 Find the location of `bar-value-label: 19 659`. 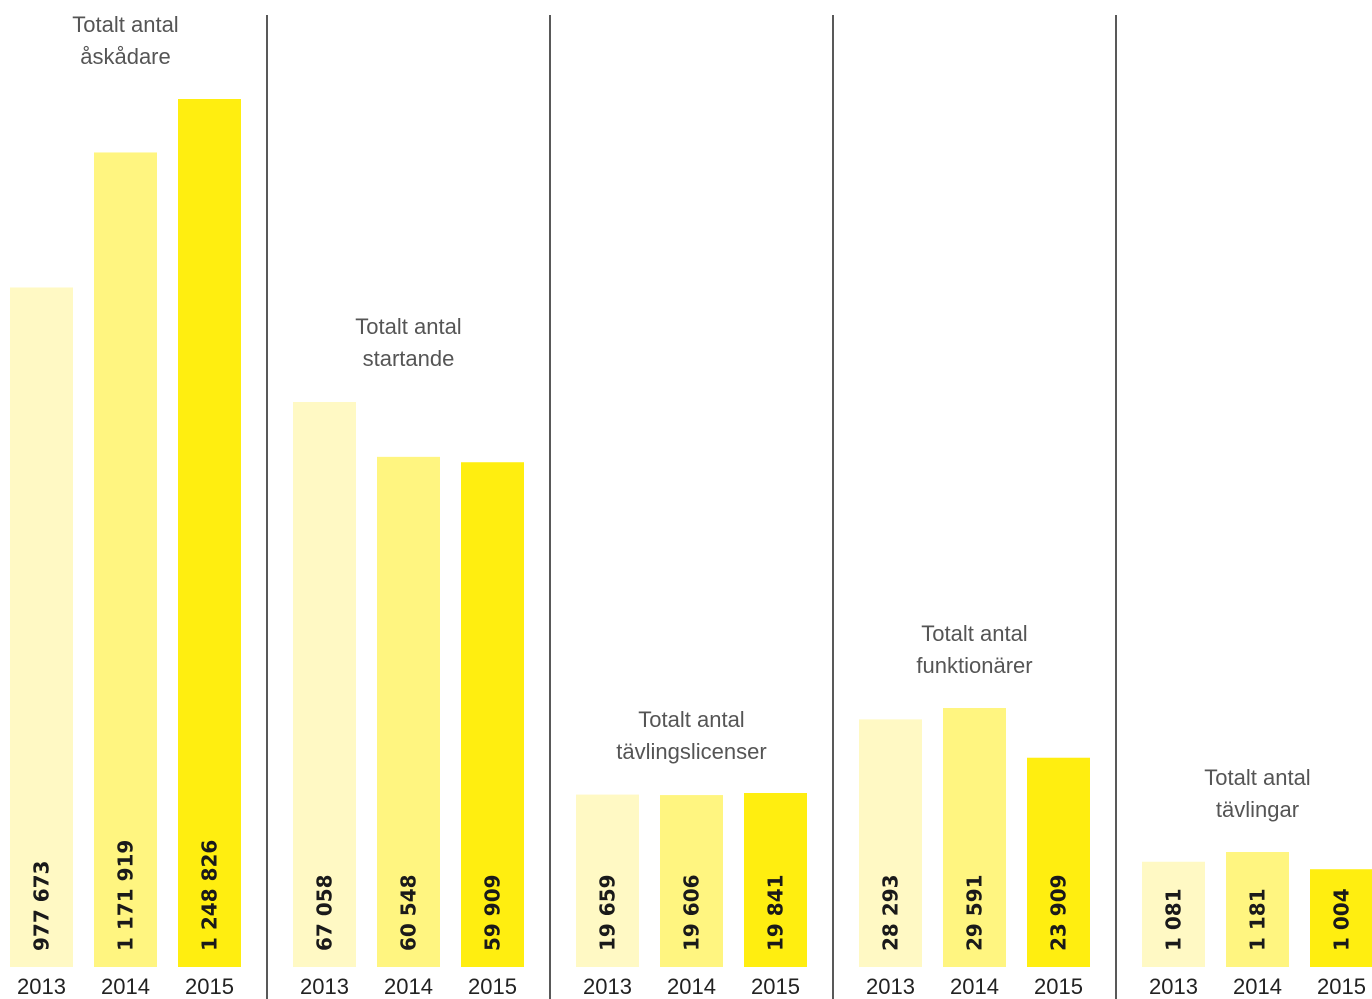

bar-value-label: 19 659 is located at coordinates (608, 912).